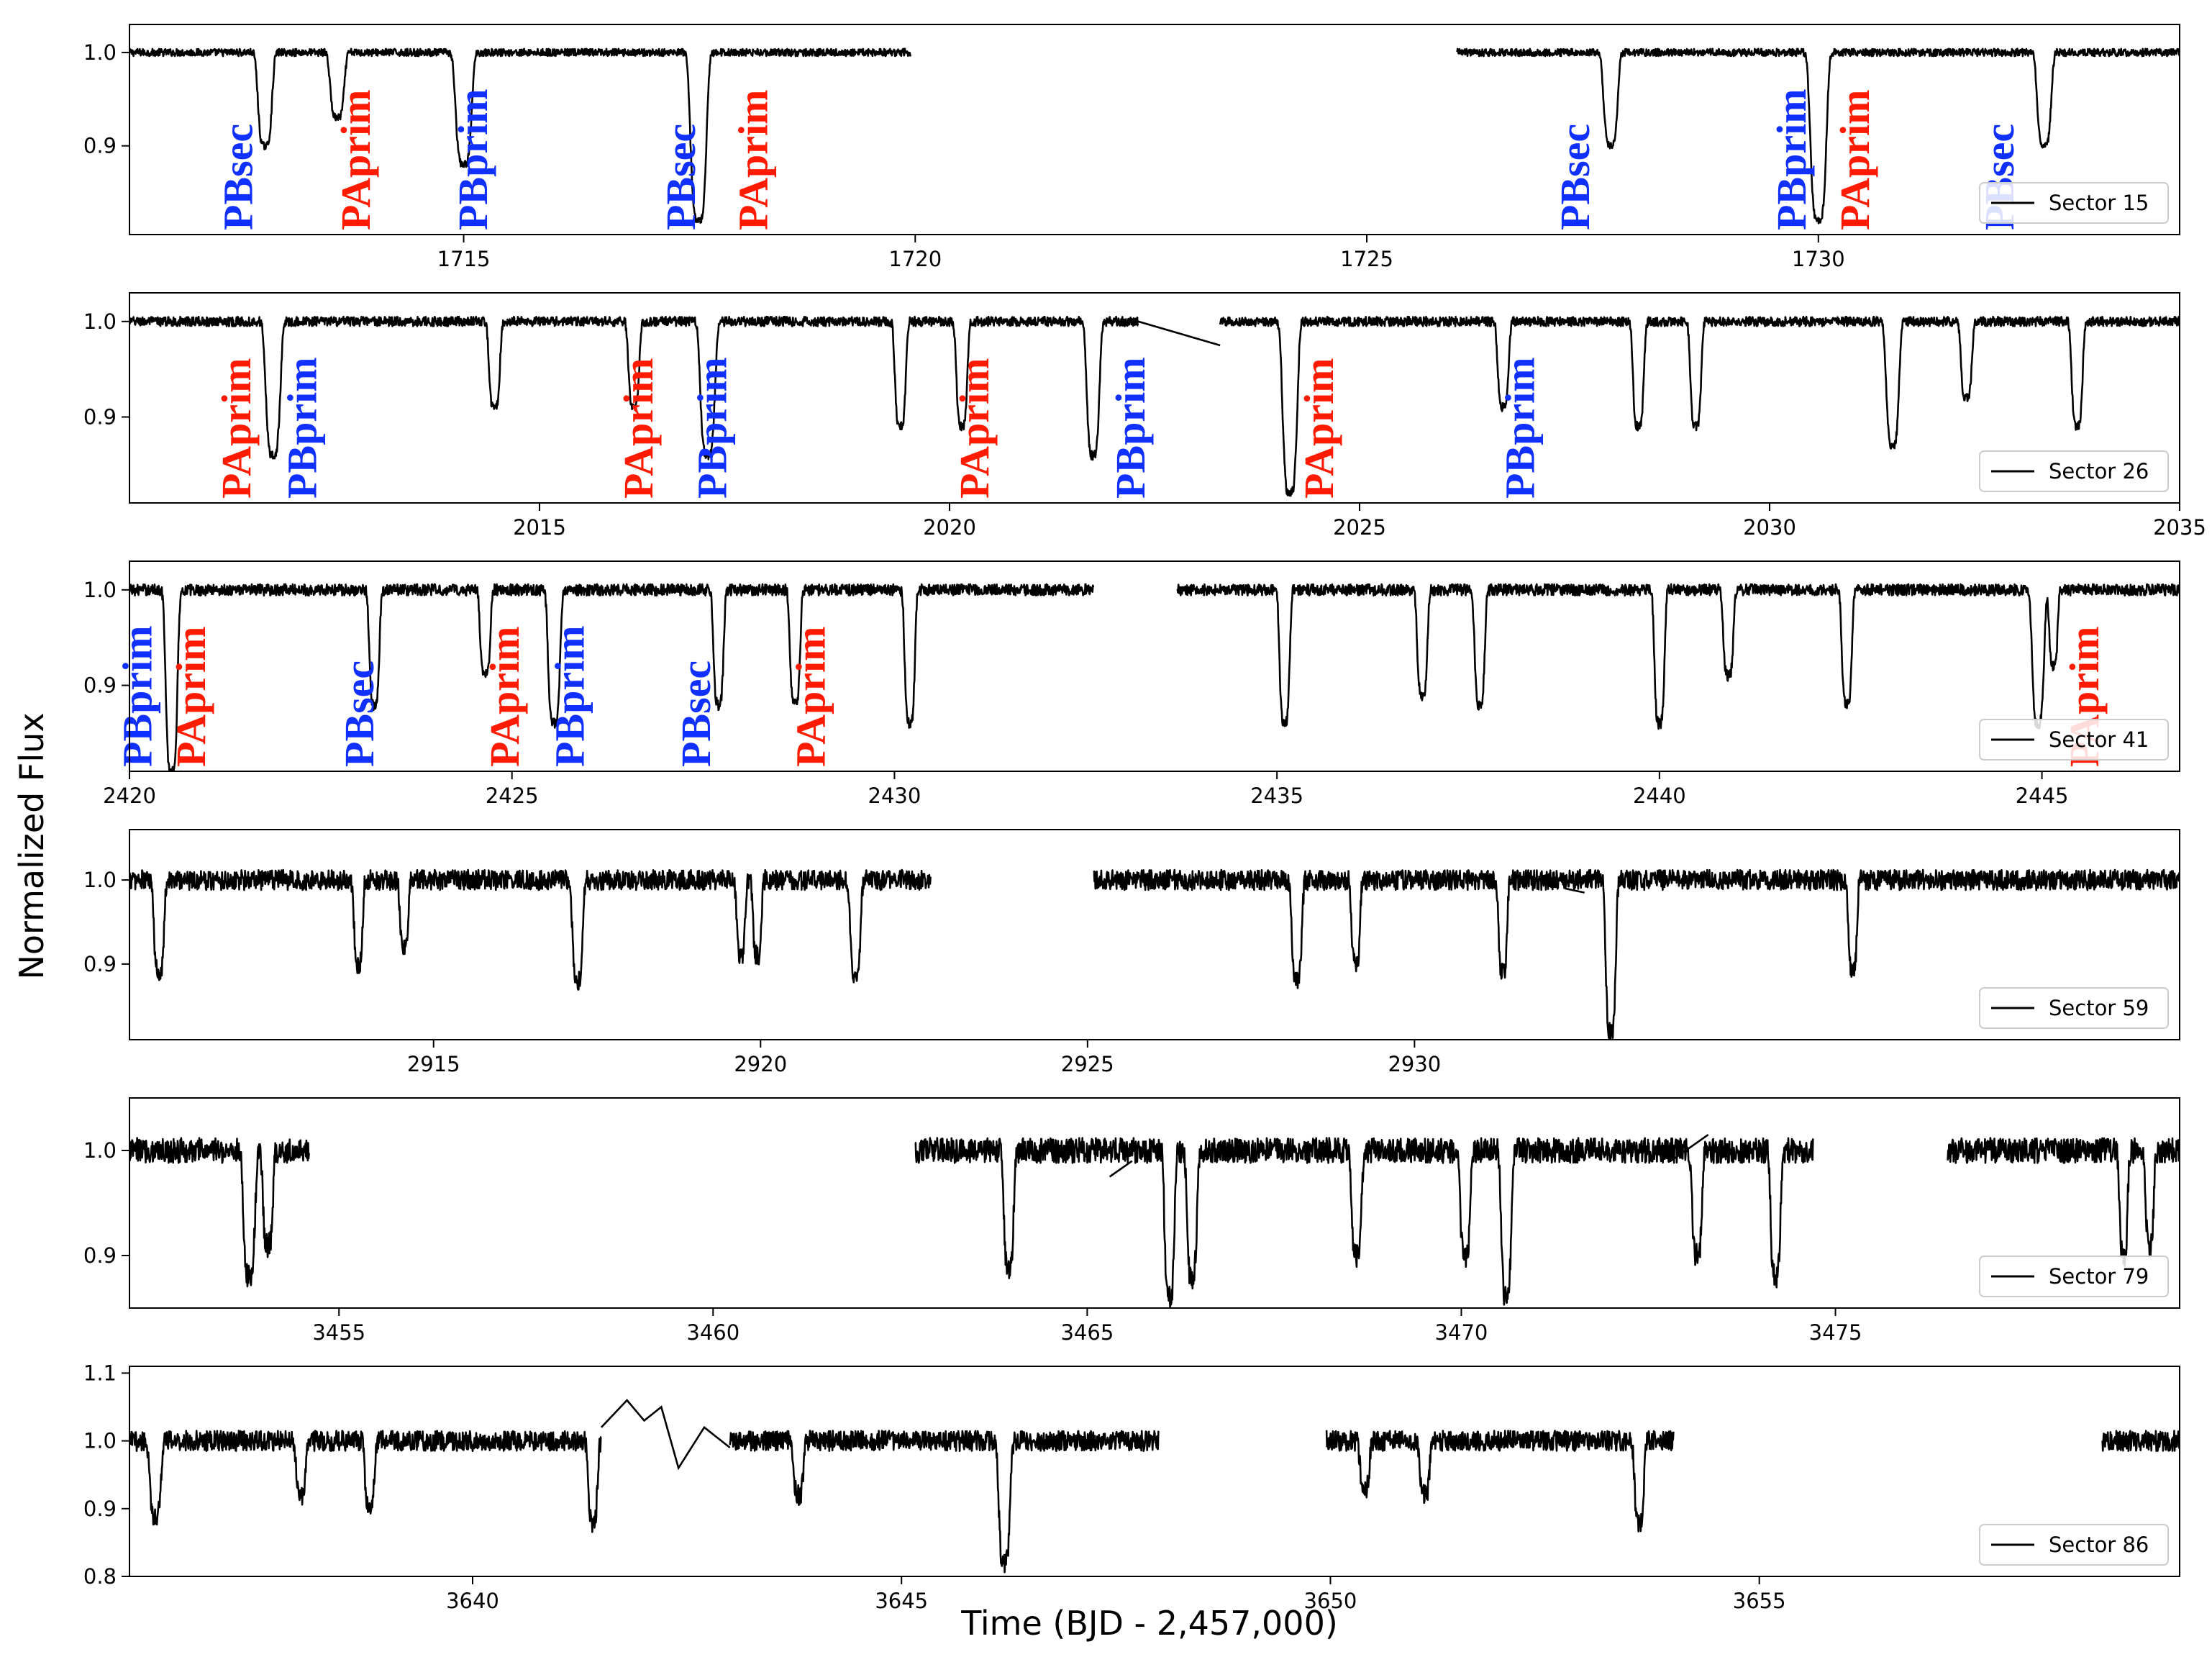 This screenshot has height=1657, width=2212. What do you see at coordinates (1769, 527) in the screenshot?
I see `x-tick-label: 2030` at bounding box center [1769, 527].